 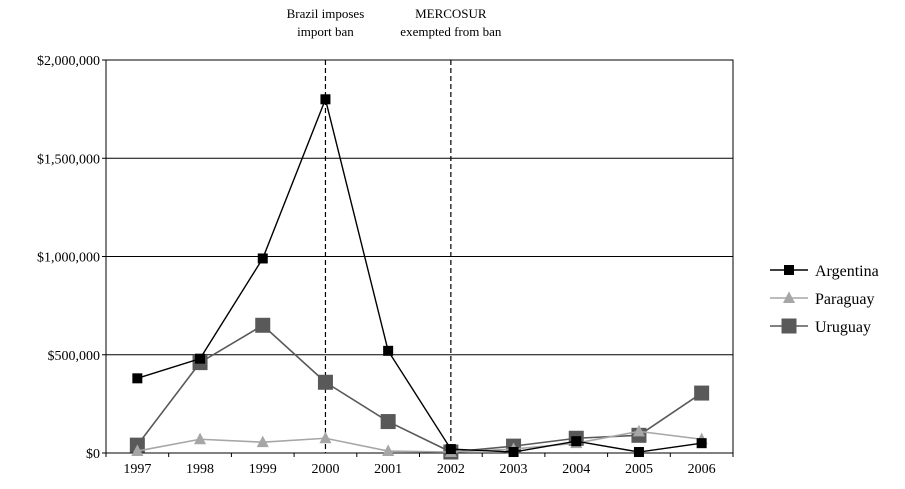 I want to click on x-tick-label: 2005, so click(x=639, y=469).